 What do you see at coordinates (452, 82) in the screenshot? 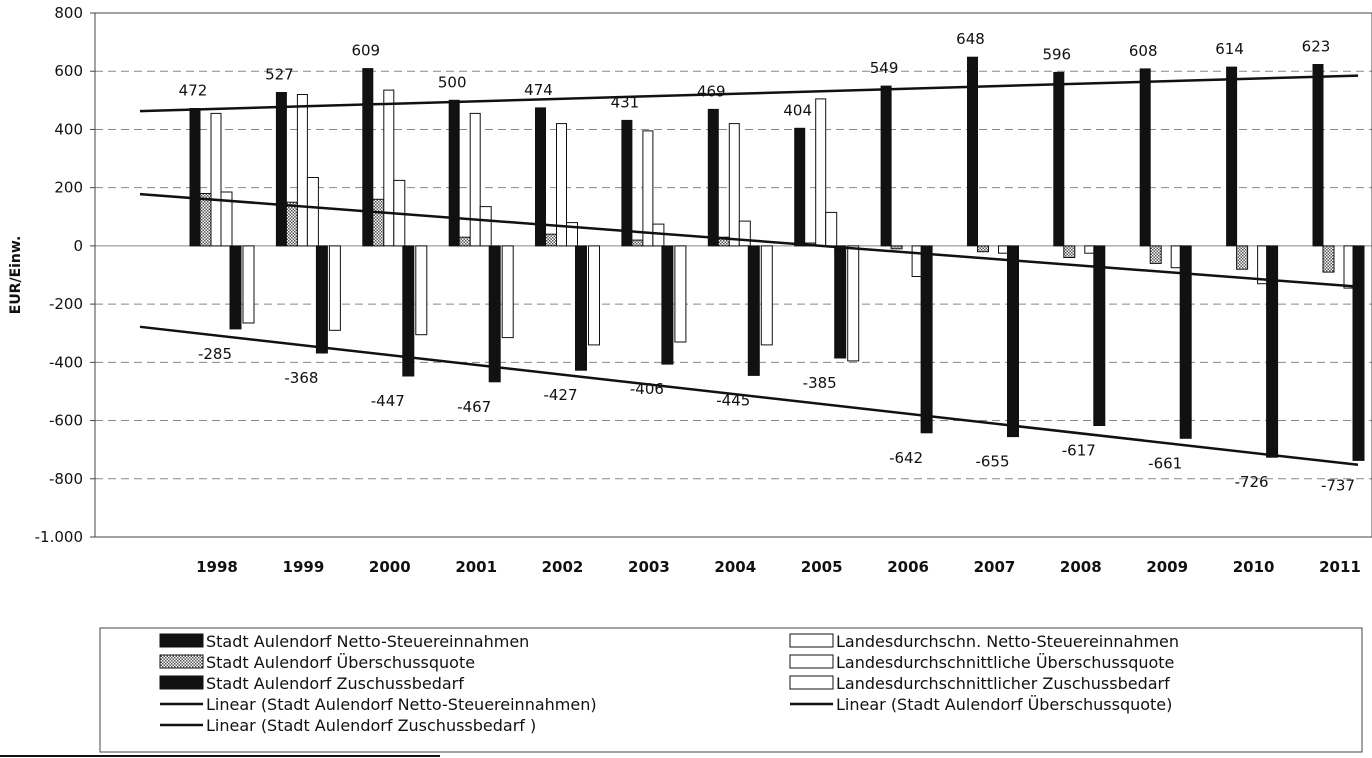
I see `data-label: 500` at bounding box center [452, 82].